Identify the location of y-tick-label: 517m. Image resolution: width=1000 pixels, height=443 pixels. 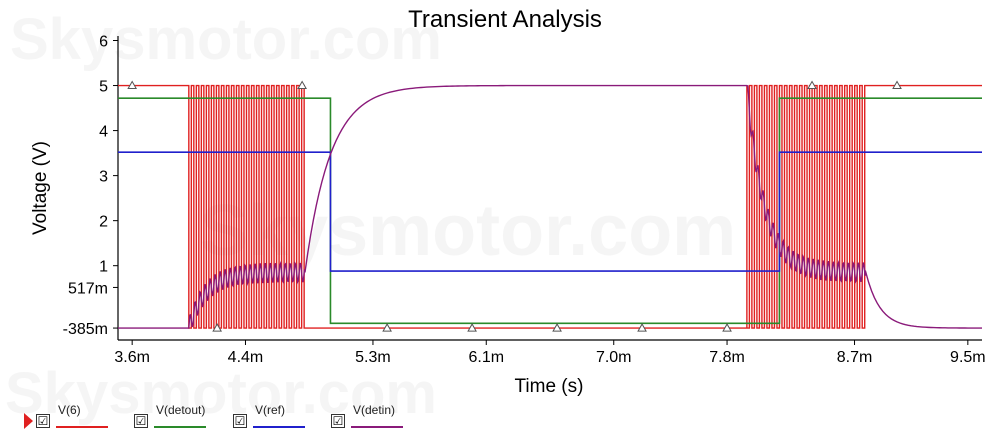
(88, 288).